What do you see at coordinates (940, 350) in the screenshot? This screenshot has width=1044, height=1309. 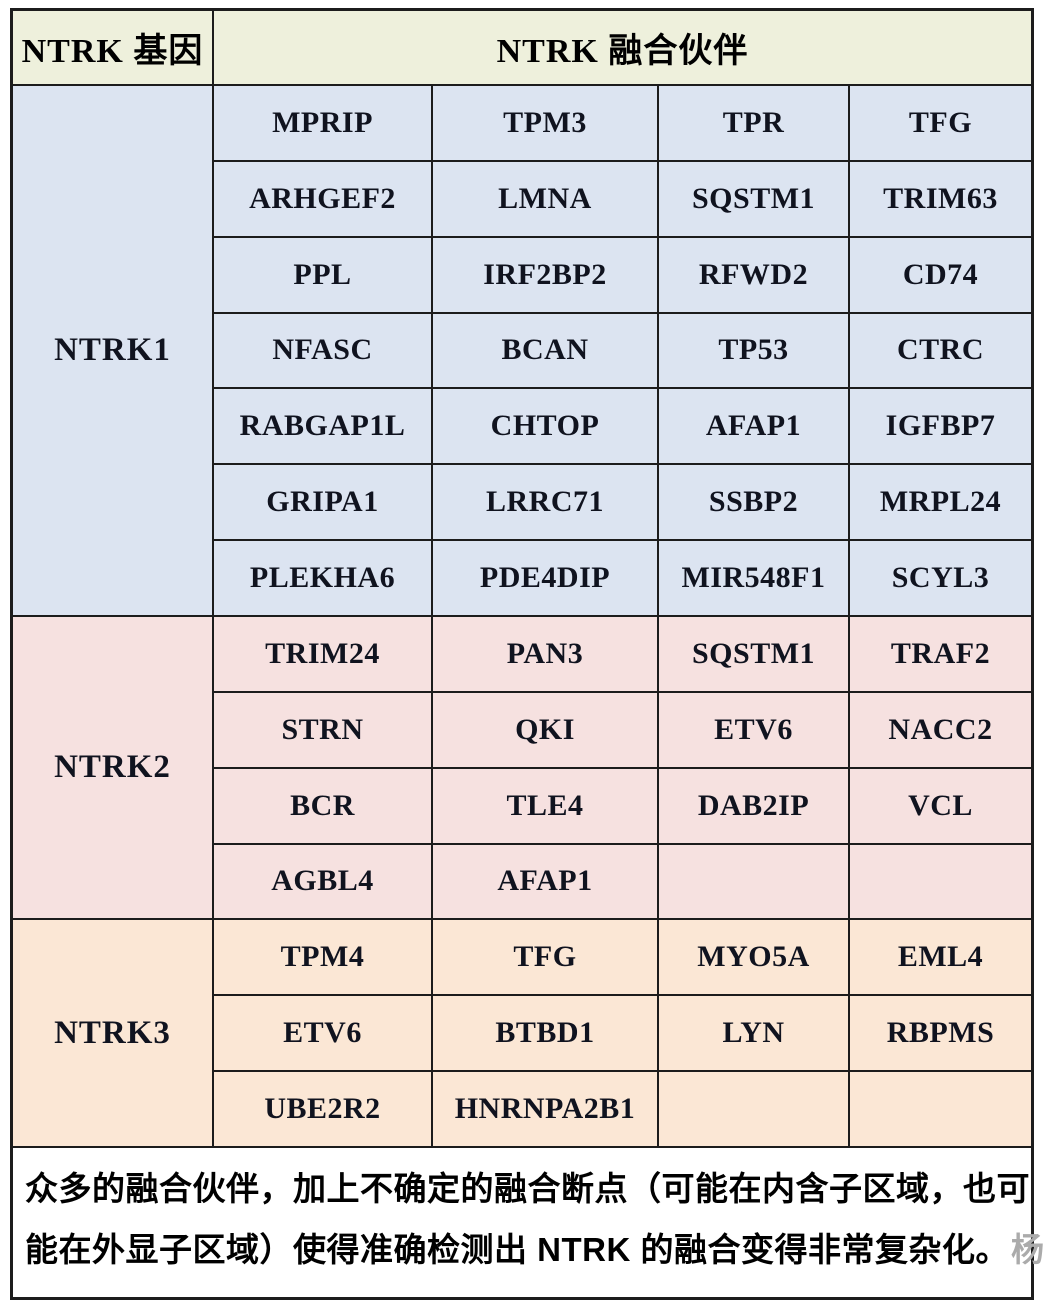 I see `partner-cell-ctrc: CTRC` at bounding box center [940, 350].